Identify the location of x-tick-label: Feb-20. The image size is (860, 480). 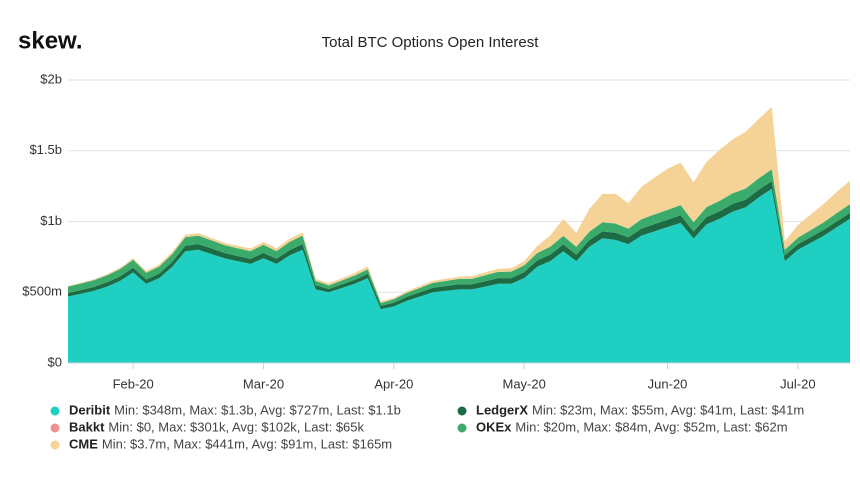
(133, 383).